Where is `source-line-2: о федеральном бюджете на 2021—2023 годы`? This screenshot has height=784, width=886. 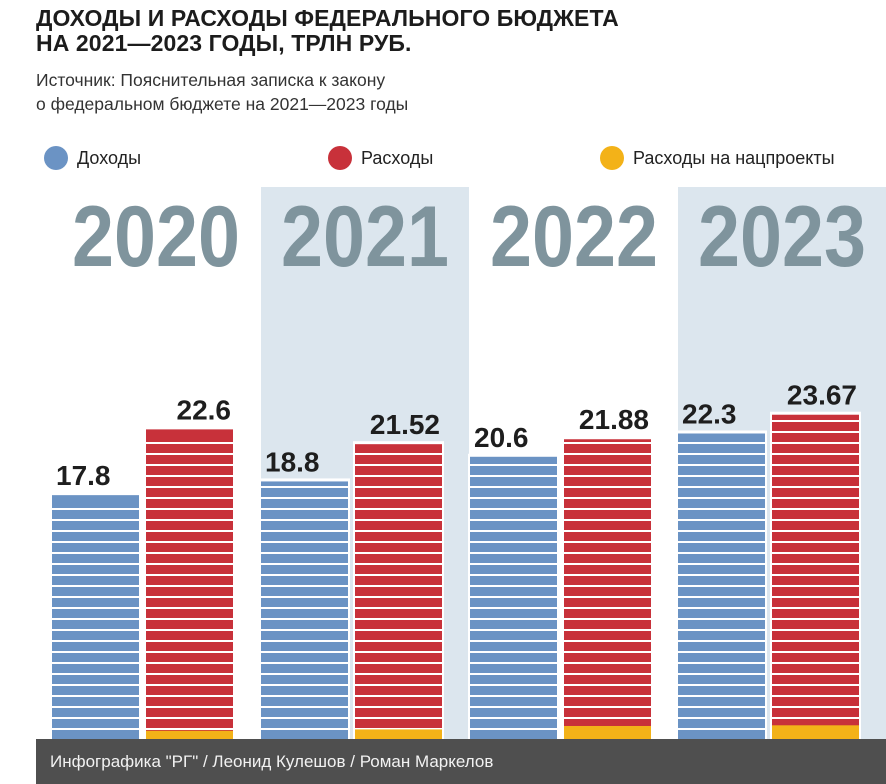 source-line-2: о федеральном бюджете на 2021—2023 годы is located at coordinates (222, 104).